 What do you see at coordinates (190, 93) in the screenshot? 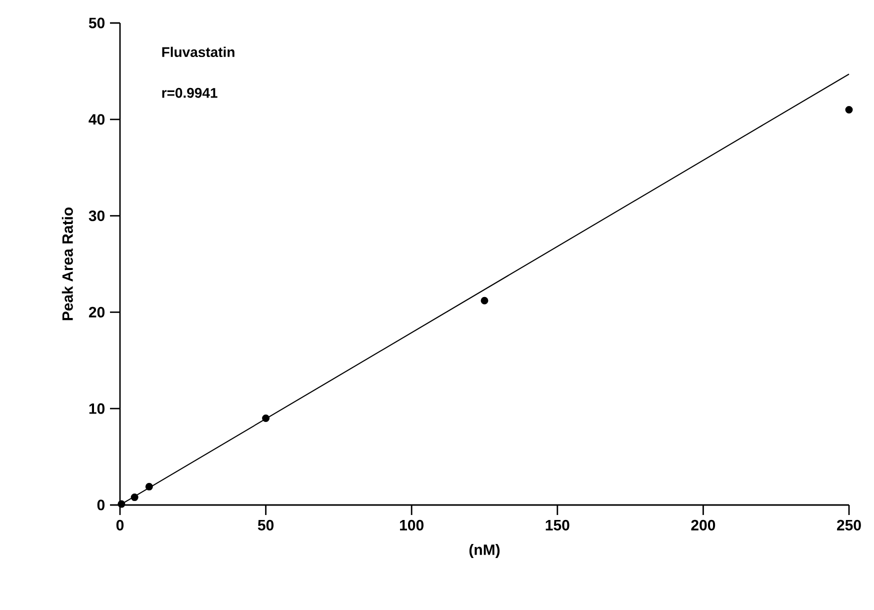
I see `annotation: r=0.9941` at bounding box center [190, 93].